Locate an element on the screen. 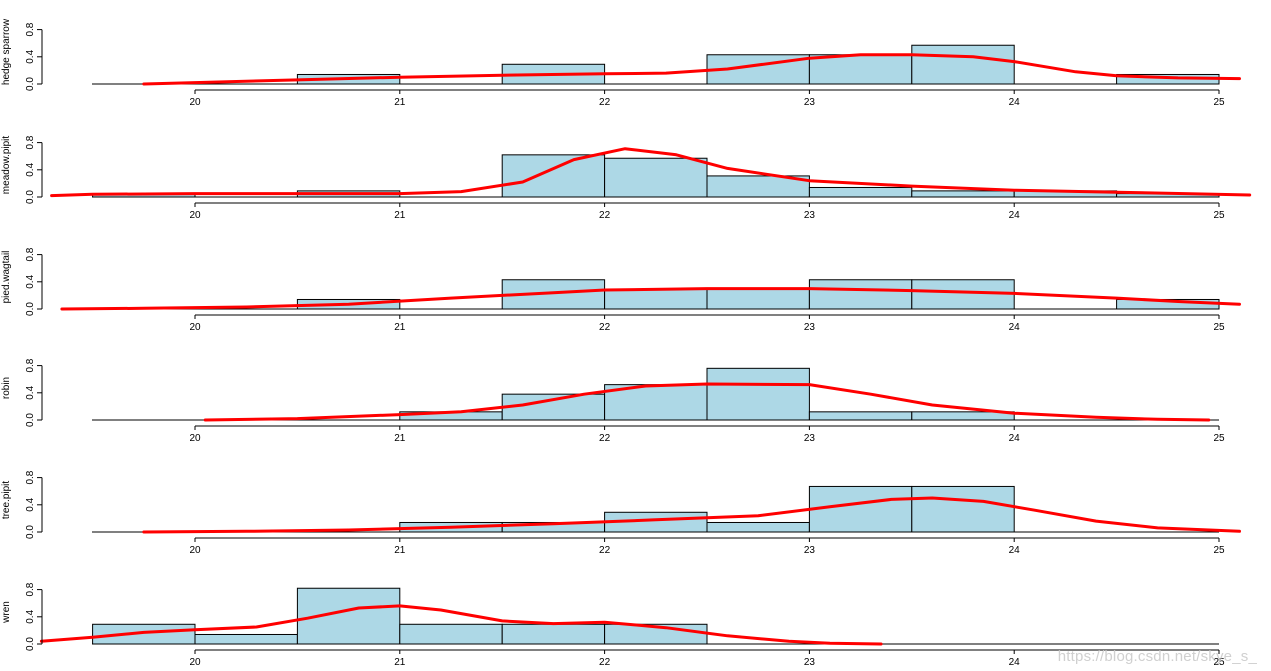 This screenshot has width=1271, height=671. panel-0: 0.0 0.4 0.8 hedge sparrow 20 21 22 23 24 25 is located at coordinates (621, 63).